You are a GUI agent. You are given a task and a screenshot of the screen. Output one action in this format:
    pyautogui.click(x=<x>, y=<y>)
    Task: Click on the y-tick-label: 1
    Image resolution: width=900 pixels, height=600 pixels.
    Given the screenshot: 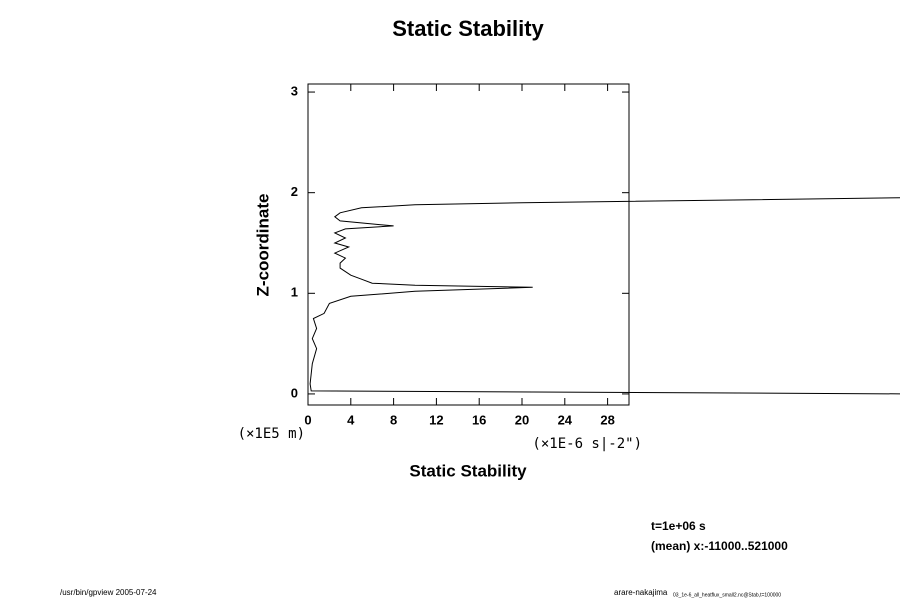 What is the action you would take?
    pyautogui.click(x=294, y=292)
    